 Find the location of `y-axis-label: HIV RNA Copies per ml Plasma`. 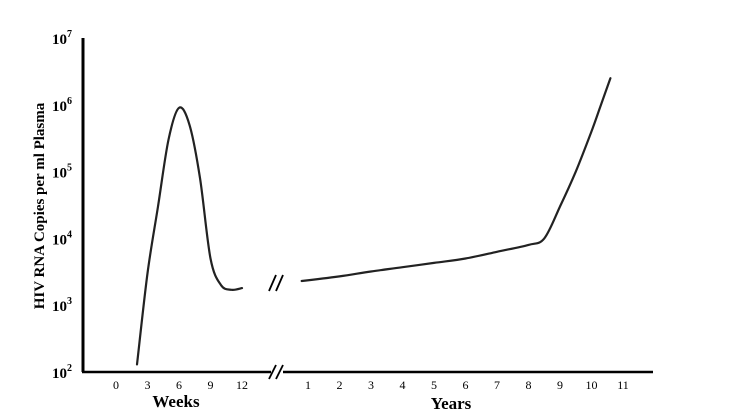

y-axis-label: HIV RNA Copies per ml Plasma is located at coordinates (40, 205).